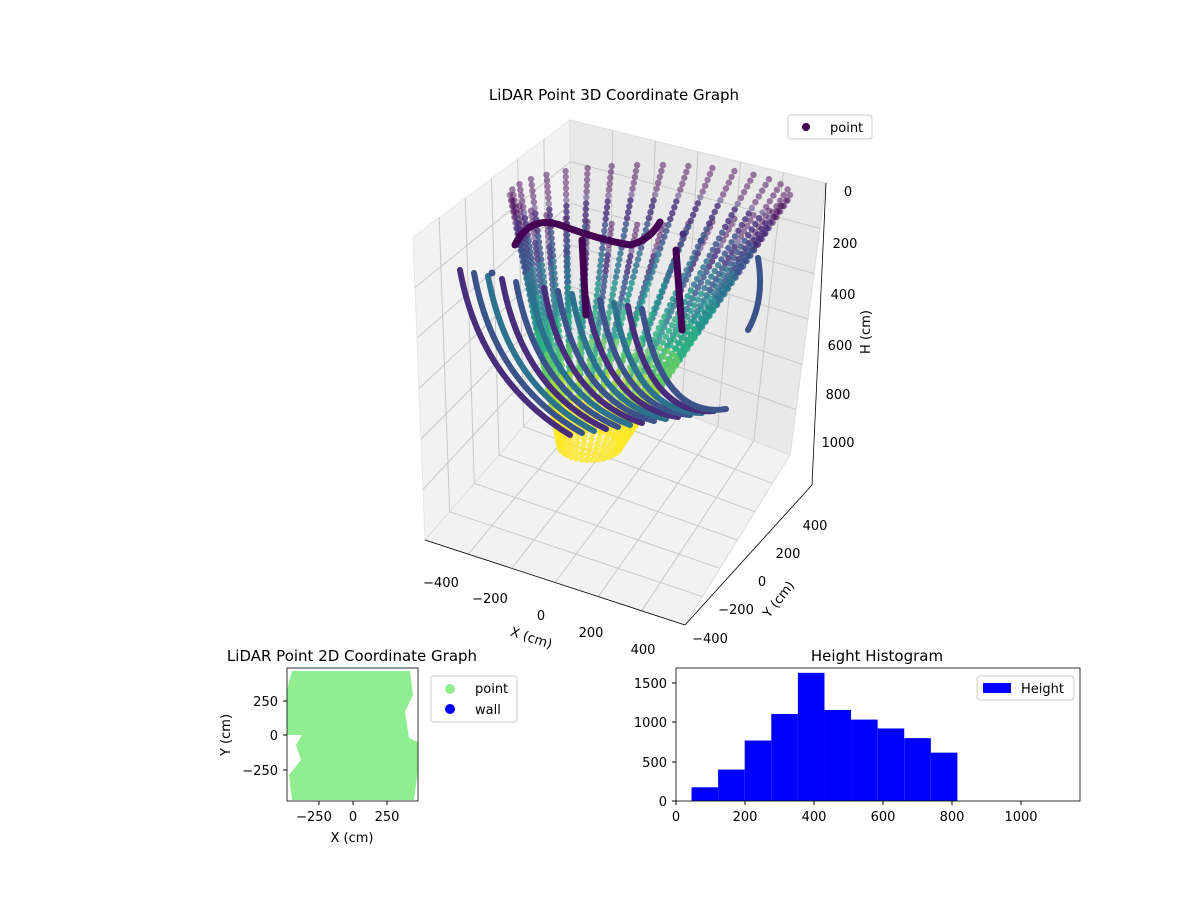  I want to click on y-tick: 200, so click(788, 554).